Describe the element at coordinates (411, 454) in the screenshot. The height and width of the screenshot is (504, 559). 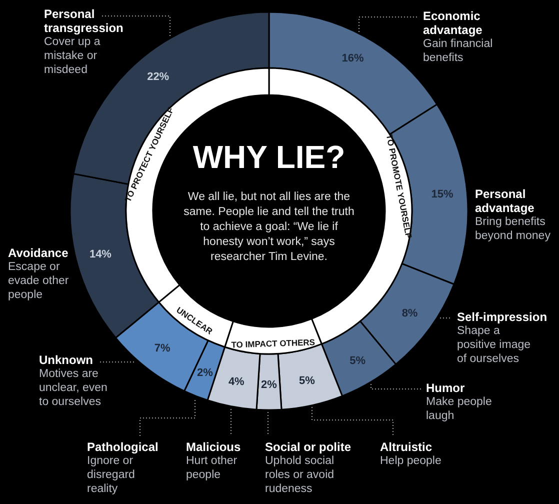
I see `slice-label: Altruistic Help people` at that location.